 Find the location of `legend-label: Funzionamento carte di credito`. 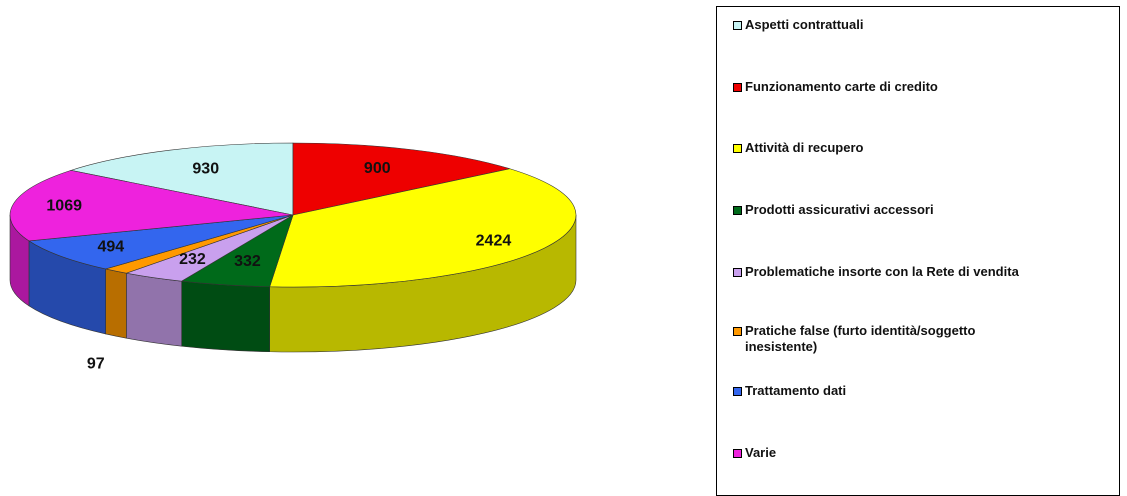

legend-label: Funzionamento carte di credito is located at coordinates (841, 86).